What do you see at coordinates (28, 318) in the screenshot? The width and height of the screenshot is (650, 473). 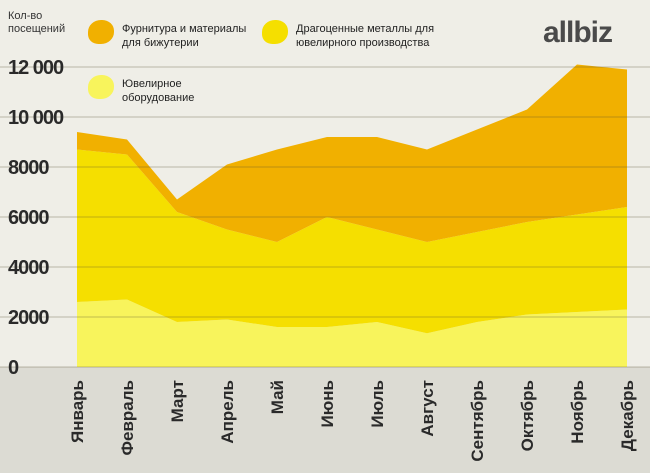 I see `y-tick-label: 2000` at bounding box center [28, 318].